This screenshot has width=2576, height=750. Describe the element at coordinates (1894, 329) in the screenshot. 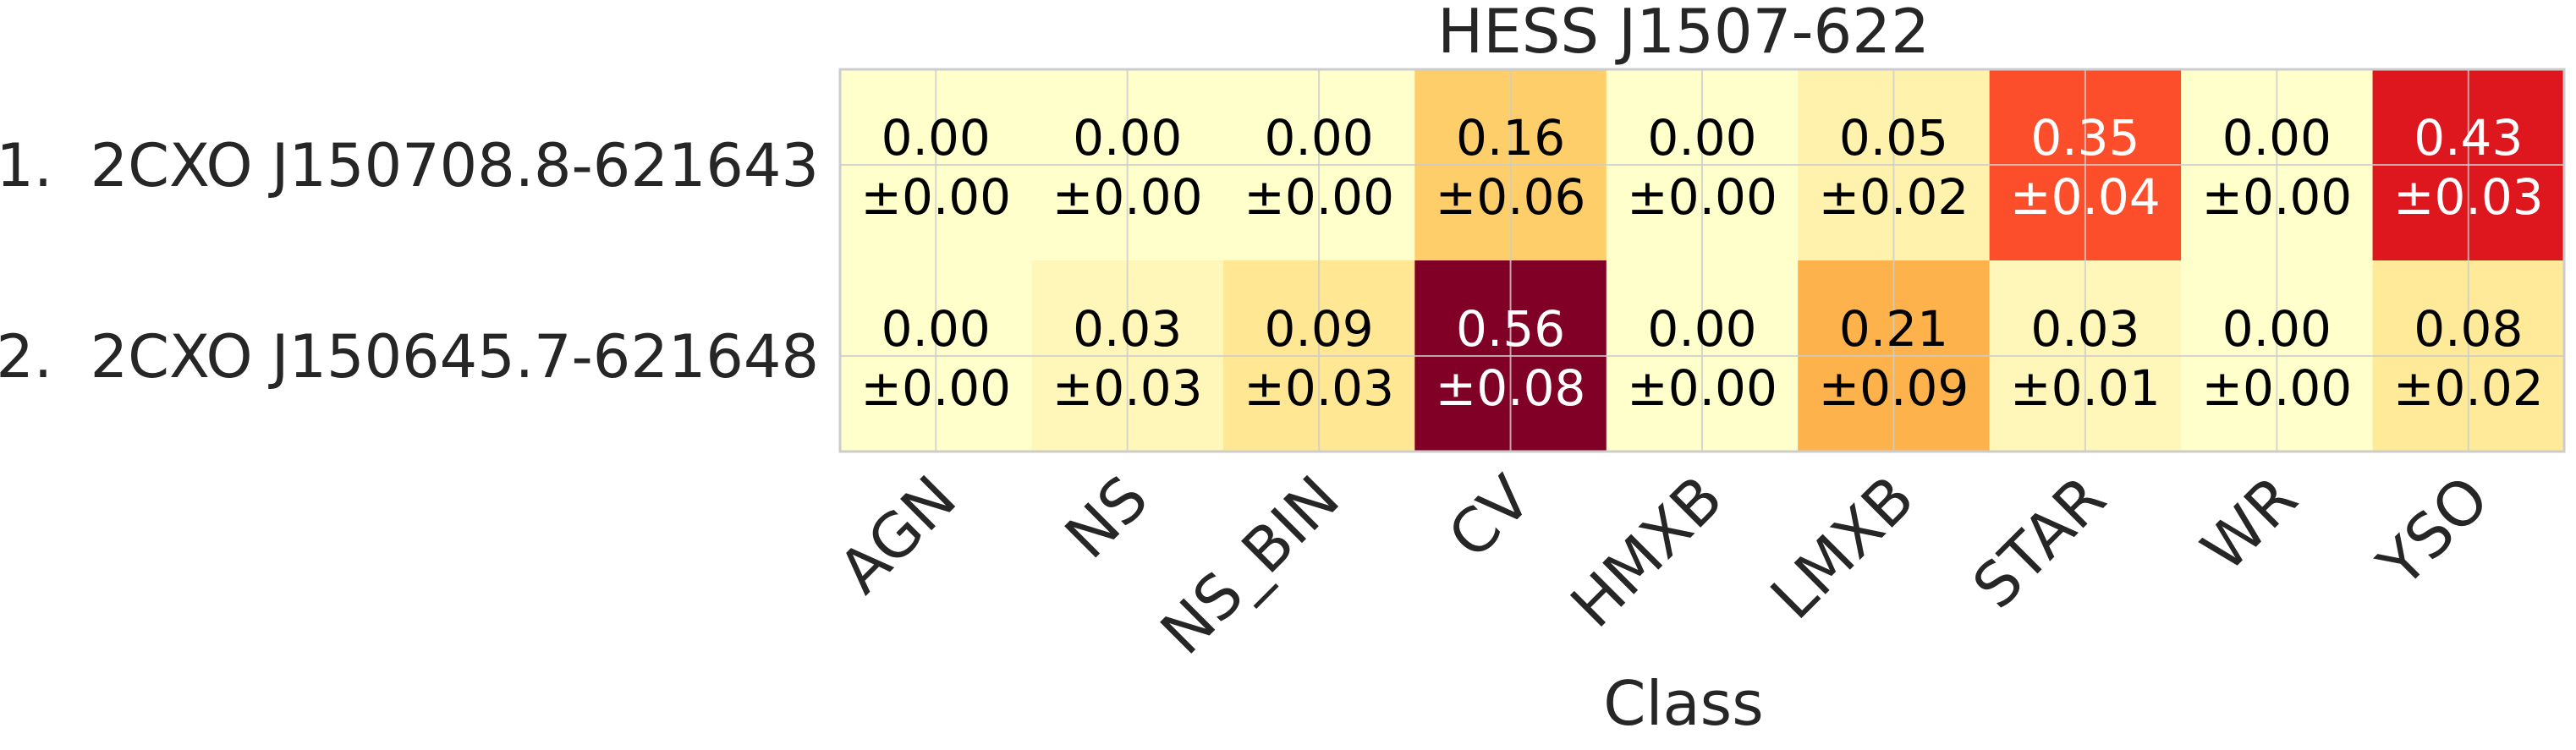

I see `cell-value-label: 0.21` at that location.